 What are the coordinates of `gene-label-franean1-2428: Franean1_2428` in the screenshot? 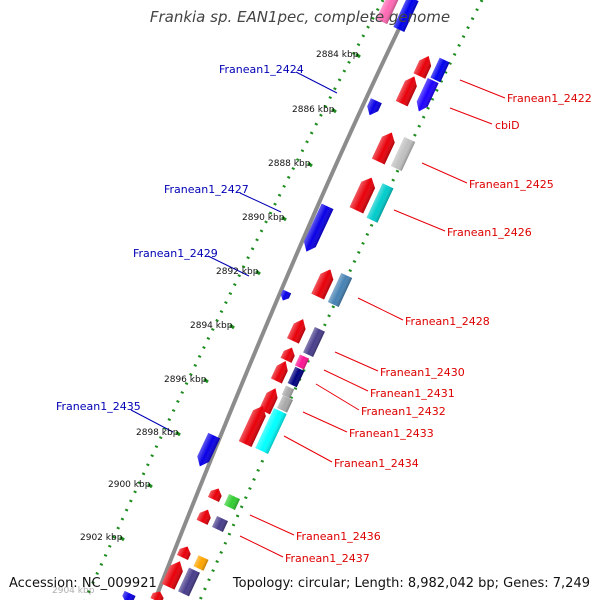 It's located at (447, 321).